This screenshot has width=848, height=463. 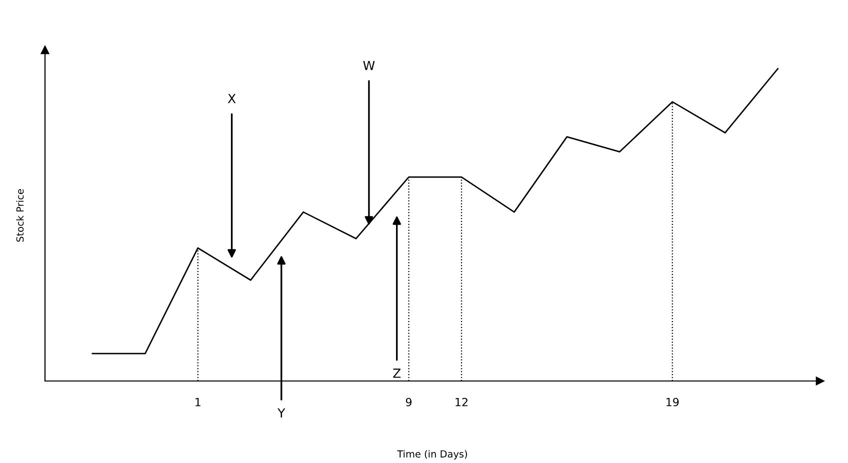 I want to click on annotation: Z, so click(x=397, y=373).